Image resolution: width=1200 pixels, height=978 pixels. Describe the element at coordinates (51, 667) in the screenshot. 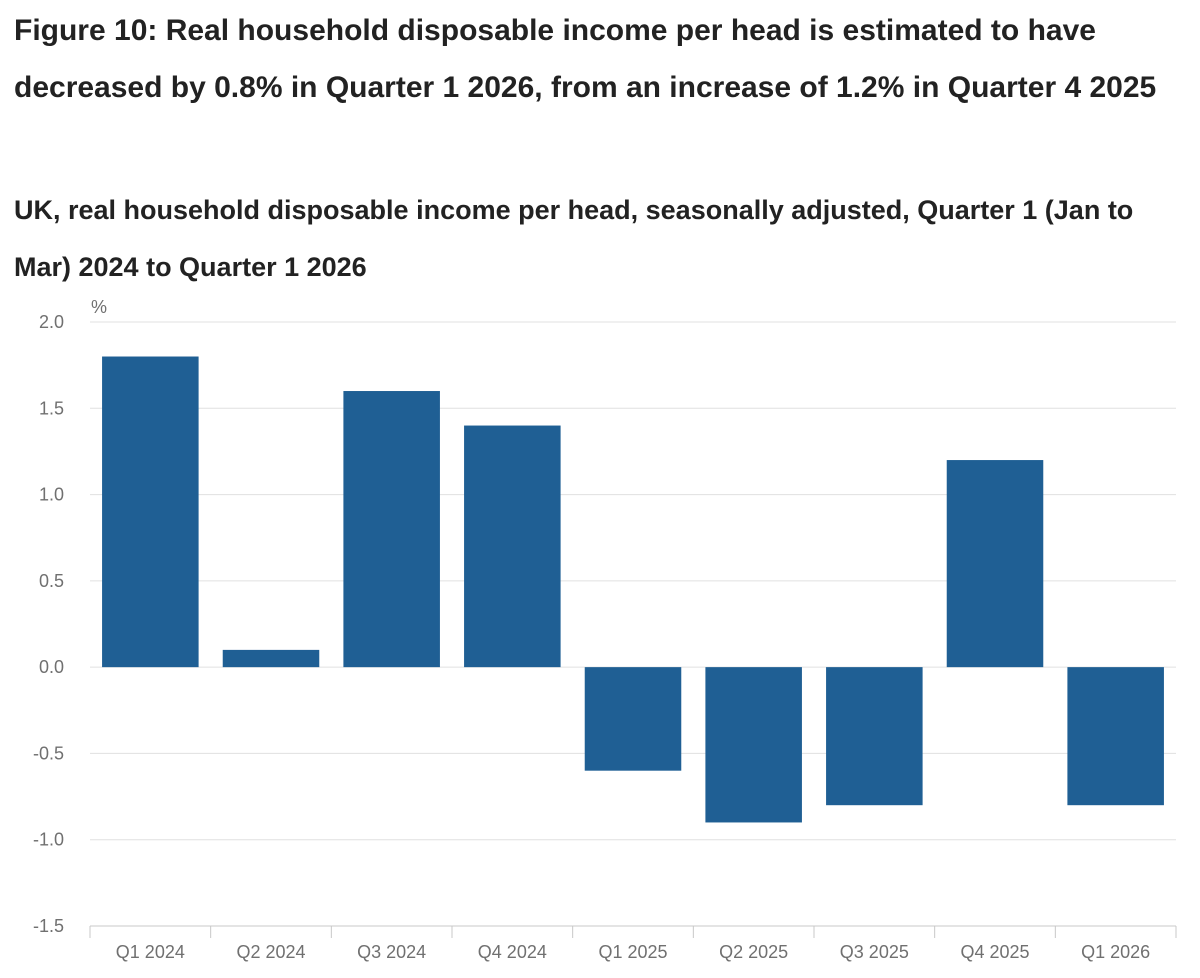

I see `y-tick-label: 0.0` at that location.